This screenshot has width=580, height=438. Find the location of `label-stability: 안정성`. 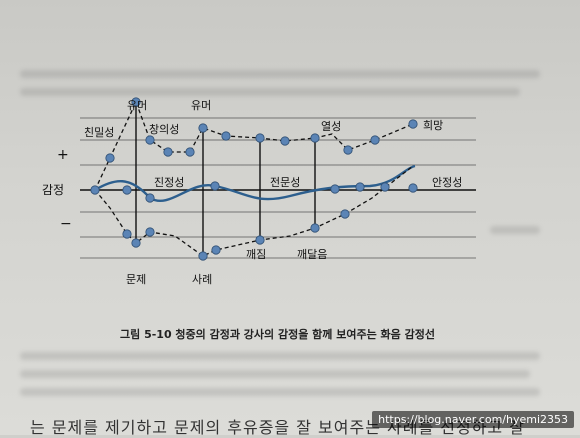

label-stability: 안정성 is located at coordinates (447, 182).